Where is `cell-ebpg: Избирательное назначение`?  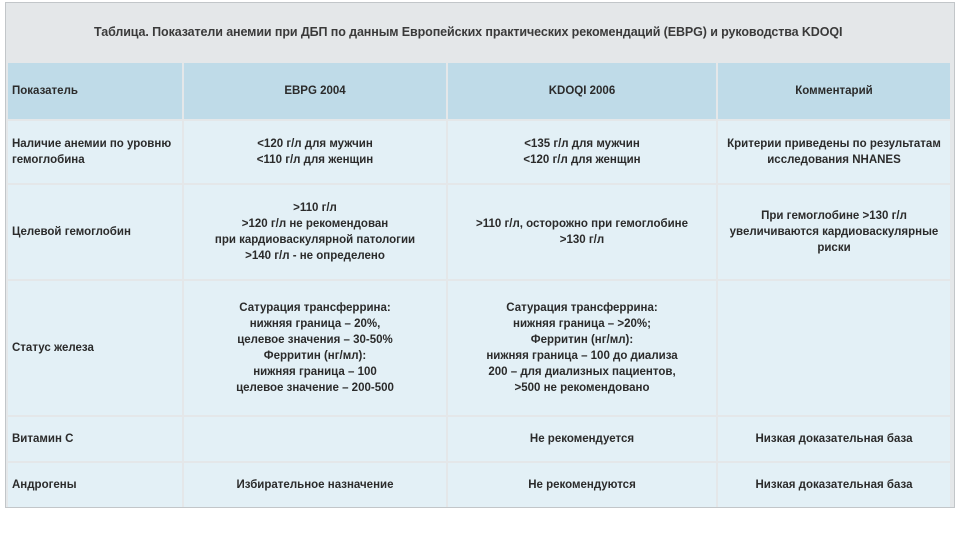 cell-ebpg: Избирательное назначение is located at coordinates (315, 485).